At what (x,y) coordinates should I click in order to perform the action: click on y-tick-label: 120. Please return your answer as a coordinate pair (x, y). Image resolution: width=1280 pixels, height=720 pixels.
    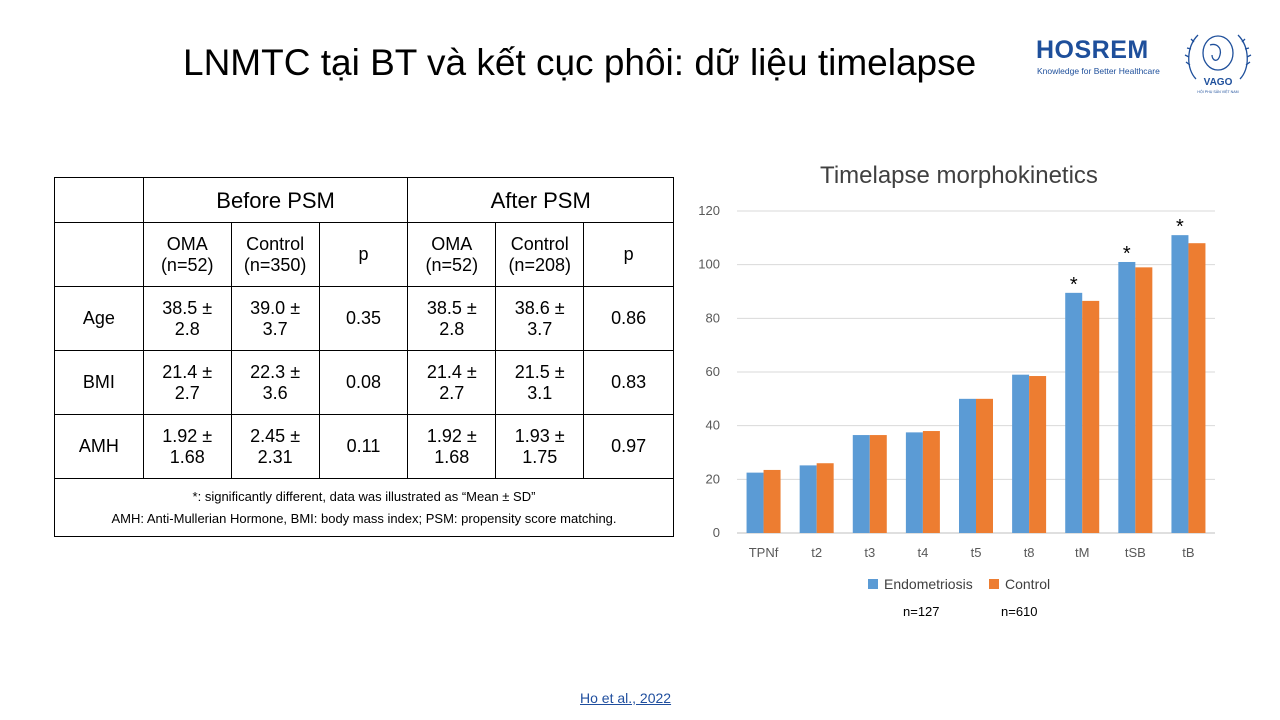
    Looking at the image, I should click on (709, 210).